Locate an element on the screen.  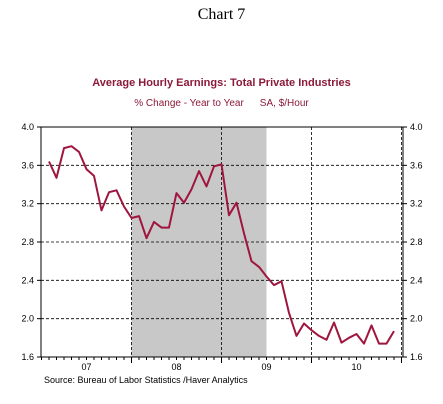
x-tick-label: 10 is located at coordinates (356, 367).